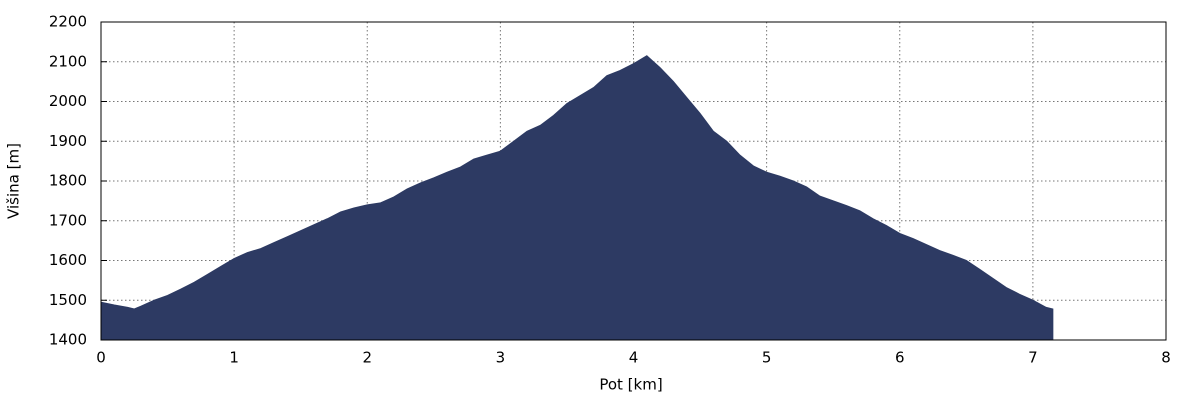 This screenshot has height=400, width=1200. What do you see at coordinates (630, 385) in the screenshot?
I see `x-axis-label: Pot [km]` at bounding box center [630, 385].